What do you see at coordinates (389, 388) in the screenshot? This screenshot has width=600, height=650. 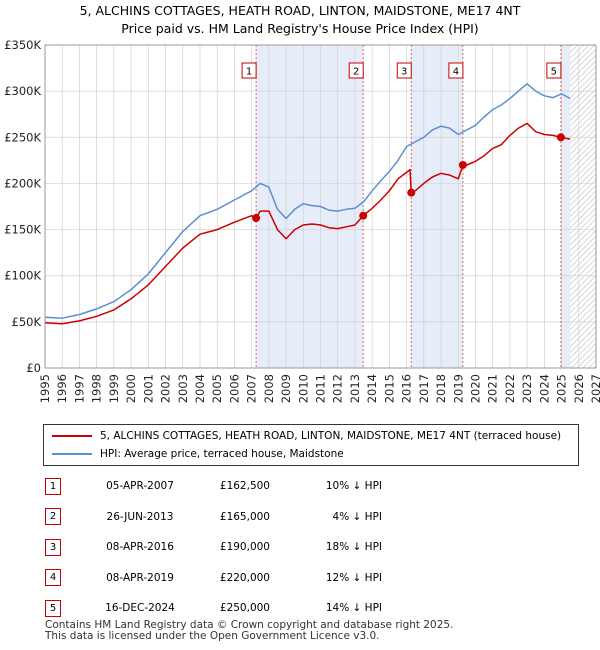 I see `x-tick-label: 2015` at bounding box center [389, 388].